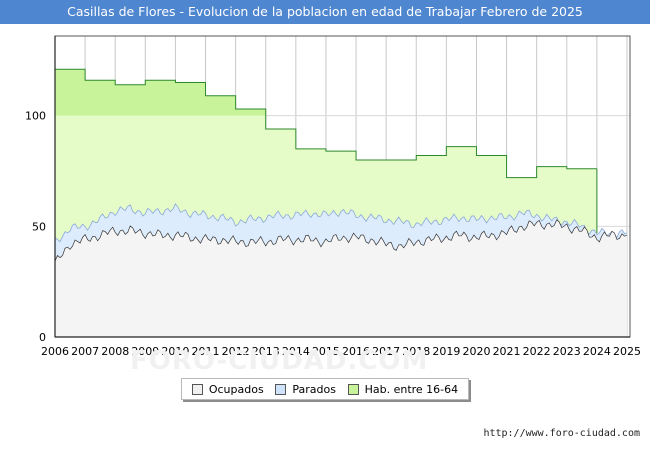 This screenshot has width=650, height=450. I want to click on x-tick-2025: 2025, so click(627, 351).